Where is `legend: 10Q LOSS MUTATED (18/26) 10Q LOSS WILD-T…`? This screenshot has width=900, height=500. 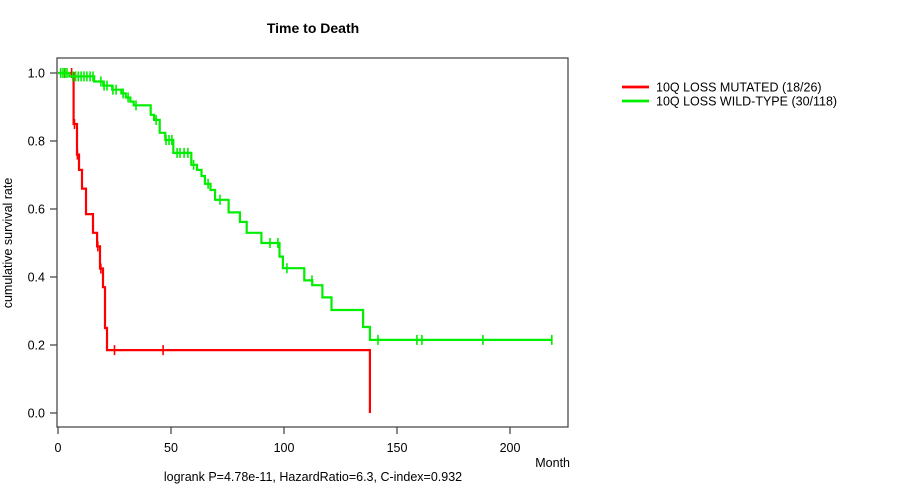
legend: 10Q LOSS MUTATED (18/26) 10Q LOSS WILD-T… is located at coordinates (729, 95).